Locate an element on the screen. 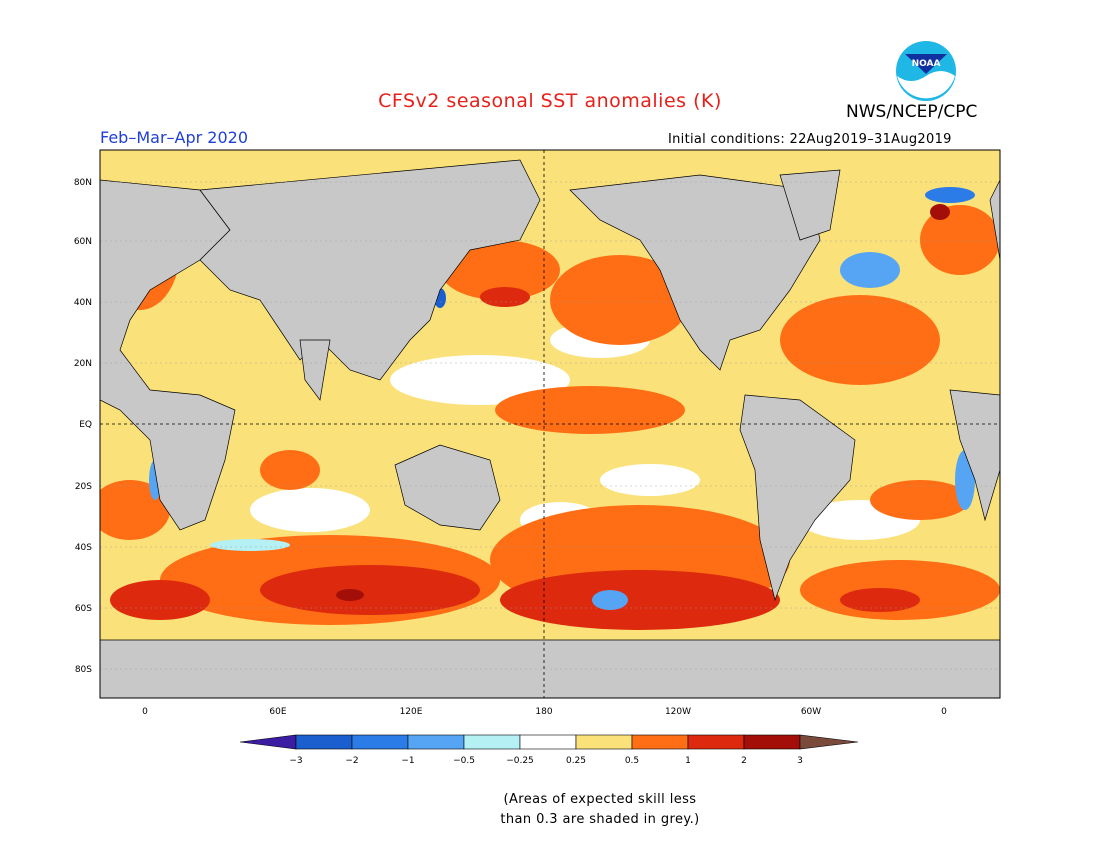  south-america is located at coordinates (797, 498).